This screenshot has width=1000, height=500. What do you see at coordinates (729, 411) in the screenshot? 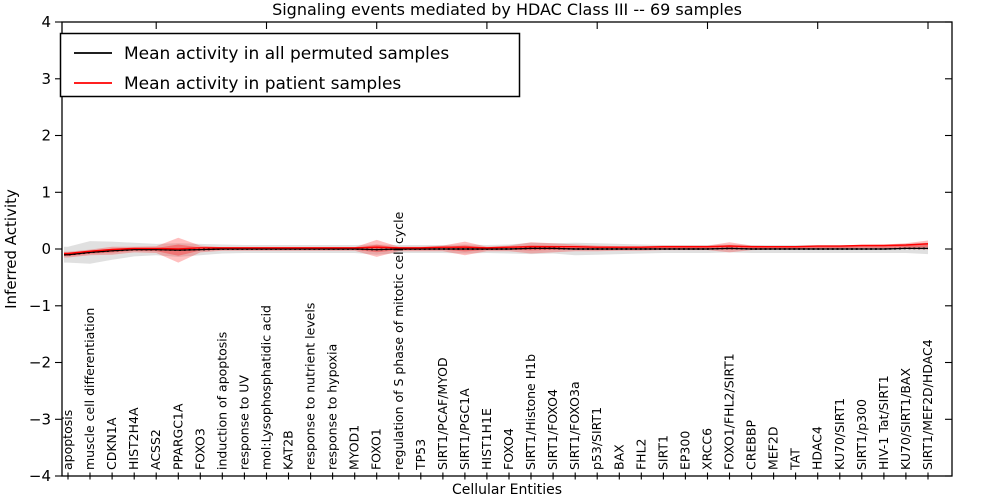
I see `x-tick-label: FOXO1/FHL2/SIRT1` at bounding box center [729, 411].